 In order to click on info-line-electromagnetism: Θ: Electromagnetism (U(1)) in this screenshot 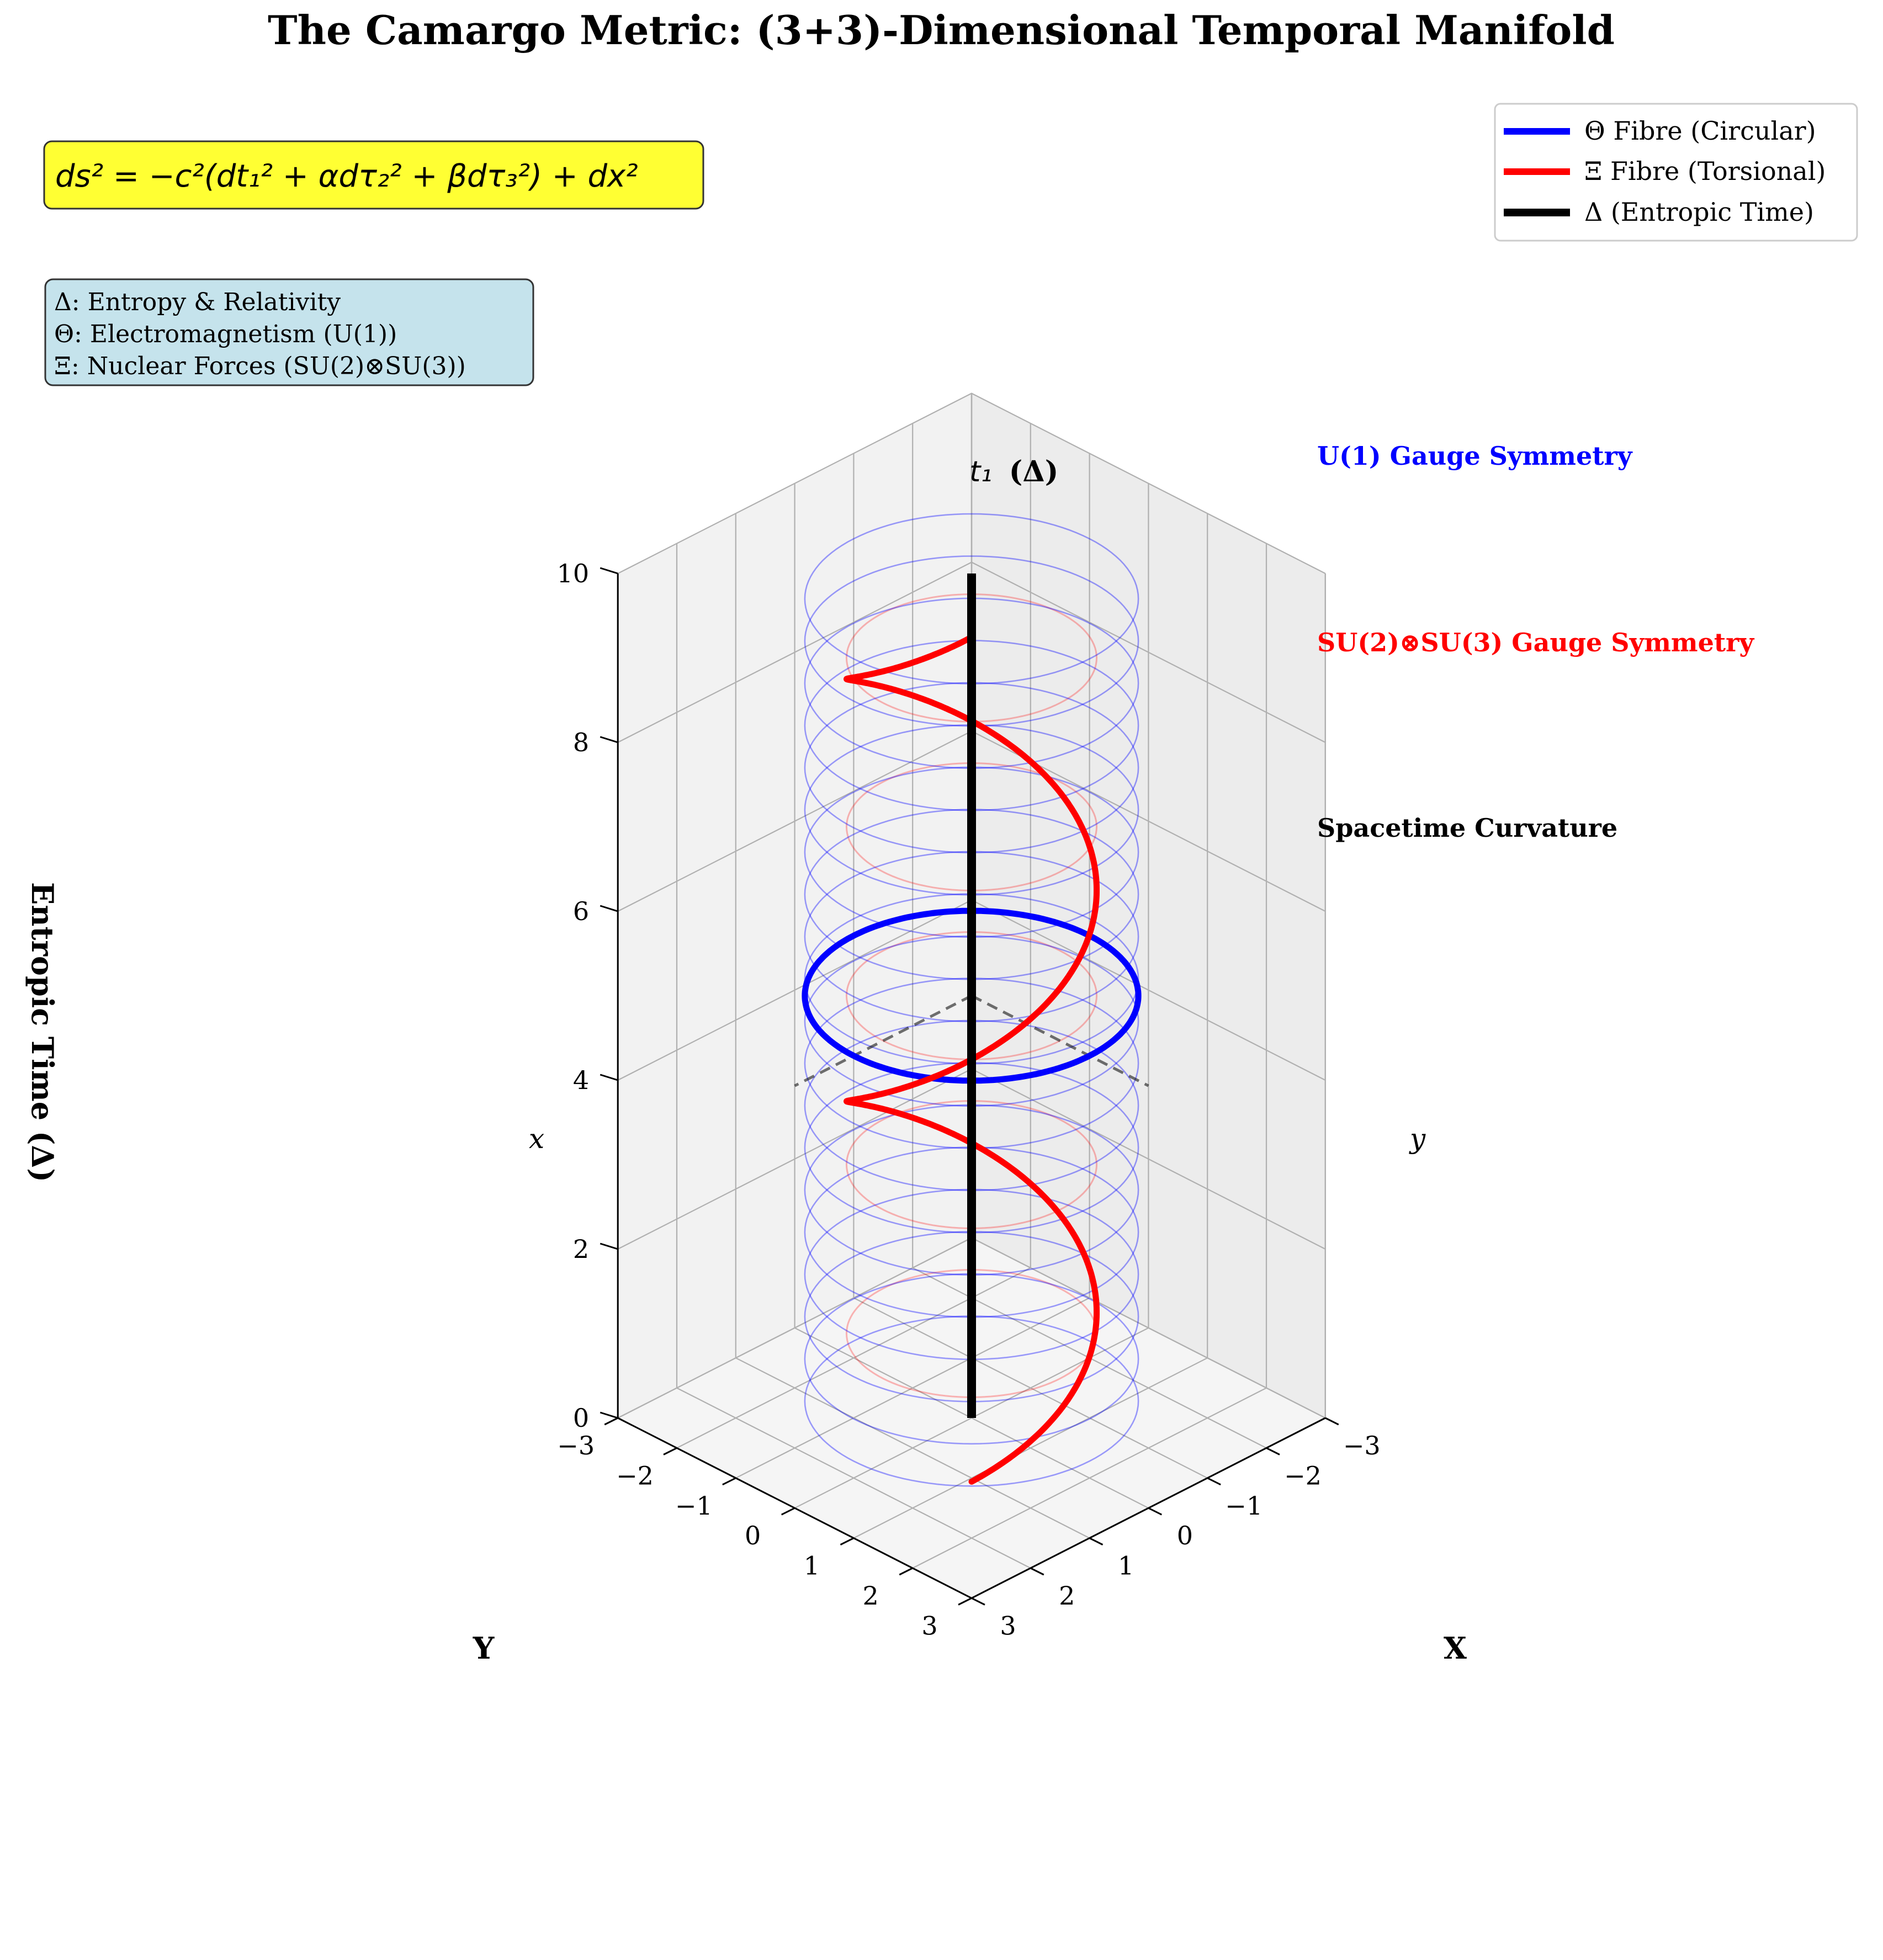, I will do `click(225, 334)`.